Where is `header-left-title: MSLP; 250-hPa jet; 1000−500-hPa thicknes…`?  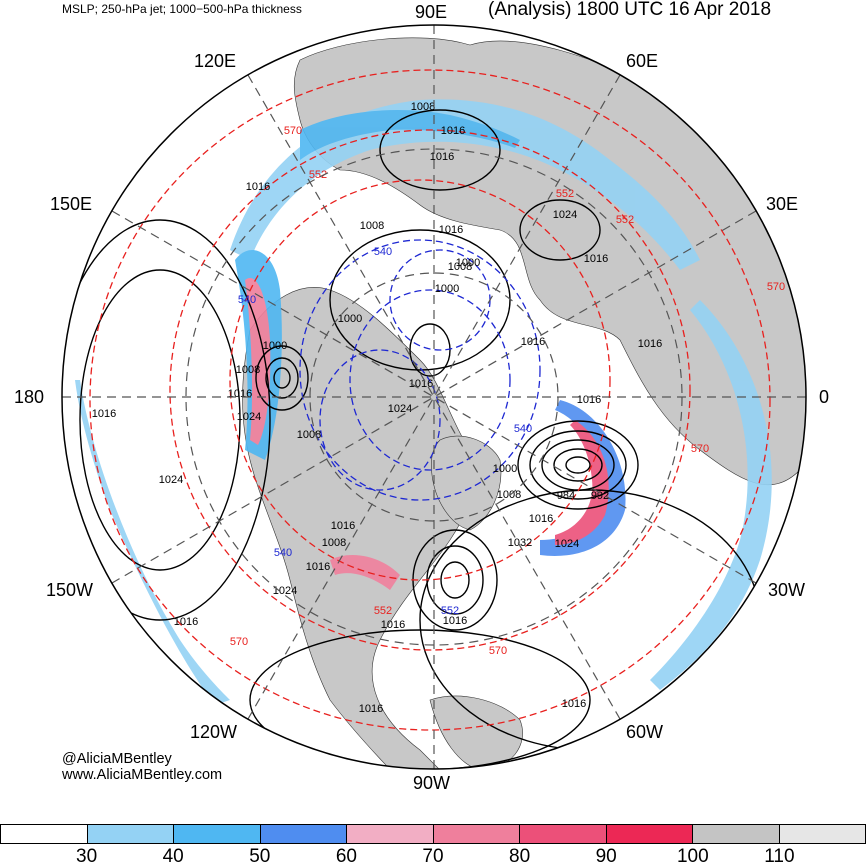 header-left-title: MSLP; 250-hPa jet; 1000−500-hPa thicknes… is located at coordinates (182, 9).